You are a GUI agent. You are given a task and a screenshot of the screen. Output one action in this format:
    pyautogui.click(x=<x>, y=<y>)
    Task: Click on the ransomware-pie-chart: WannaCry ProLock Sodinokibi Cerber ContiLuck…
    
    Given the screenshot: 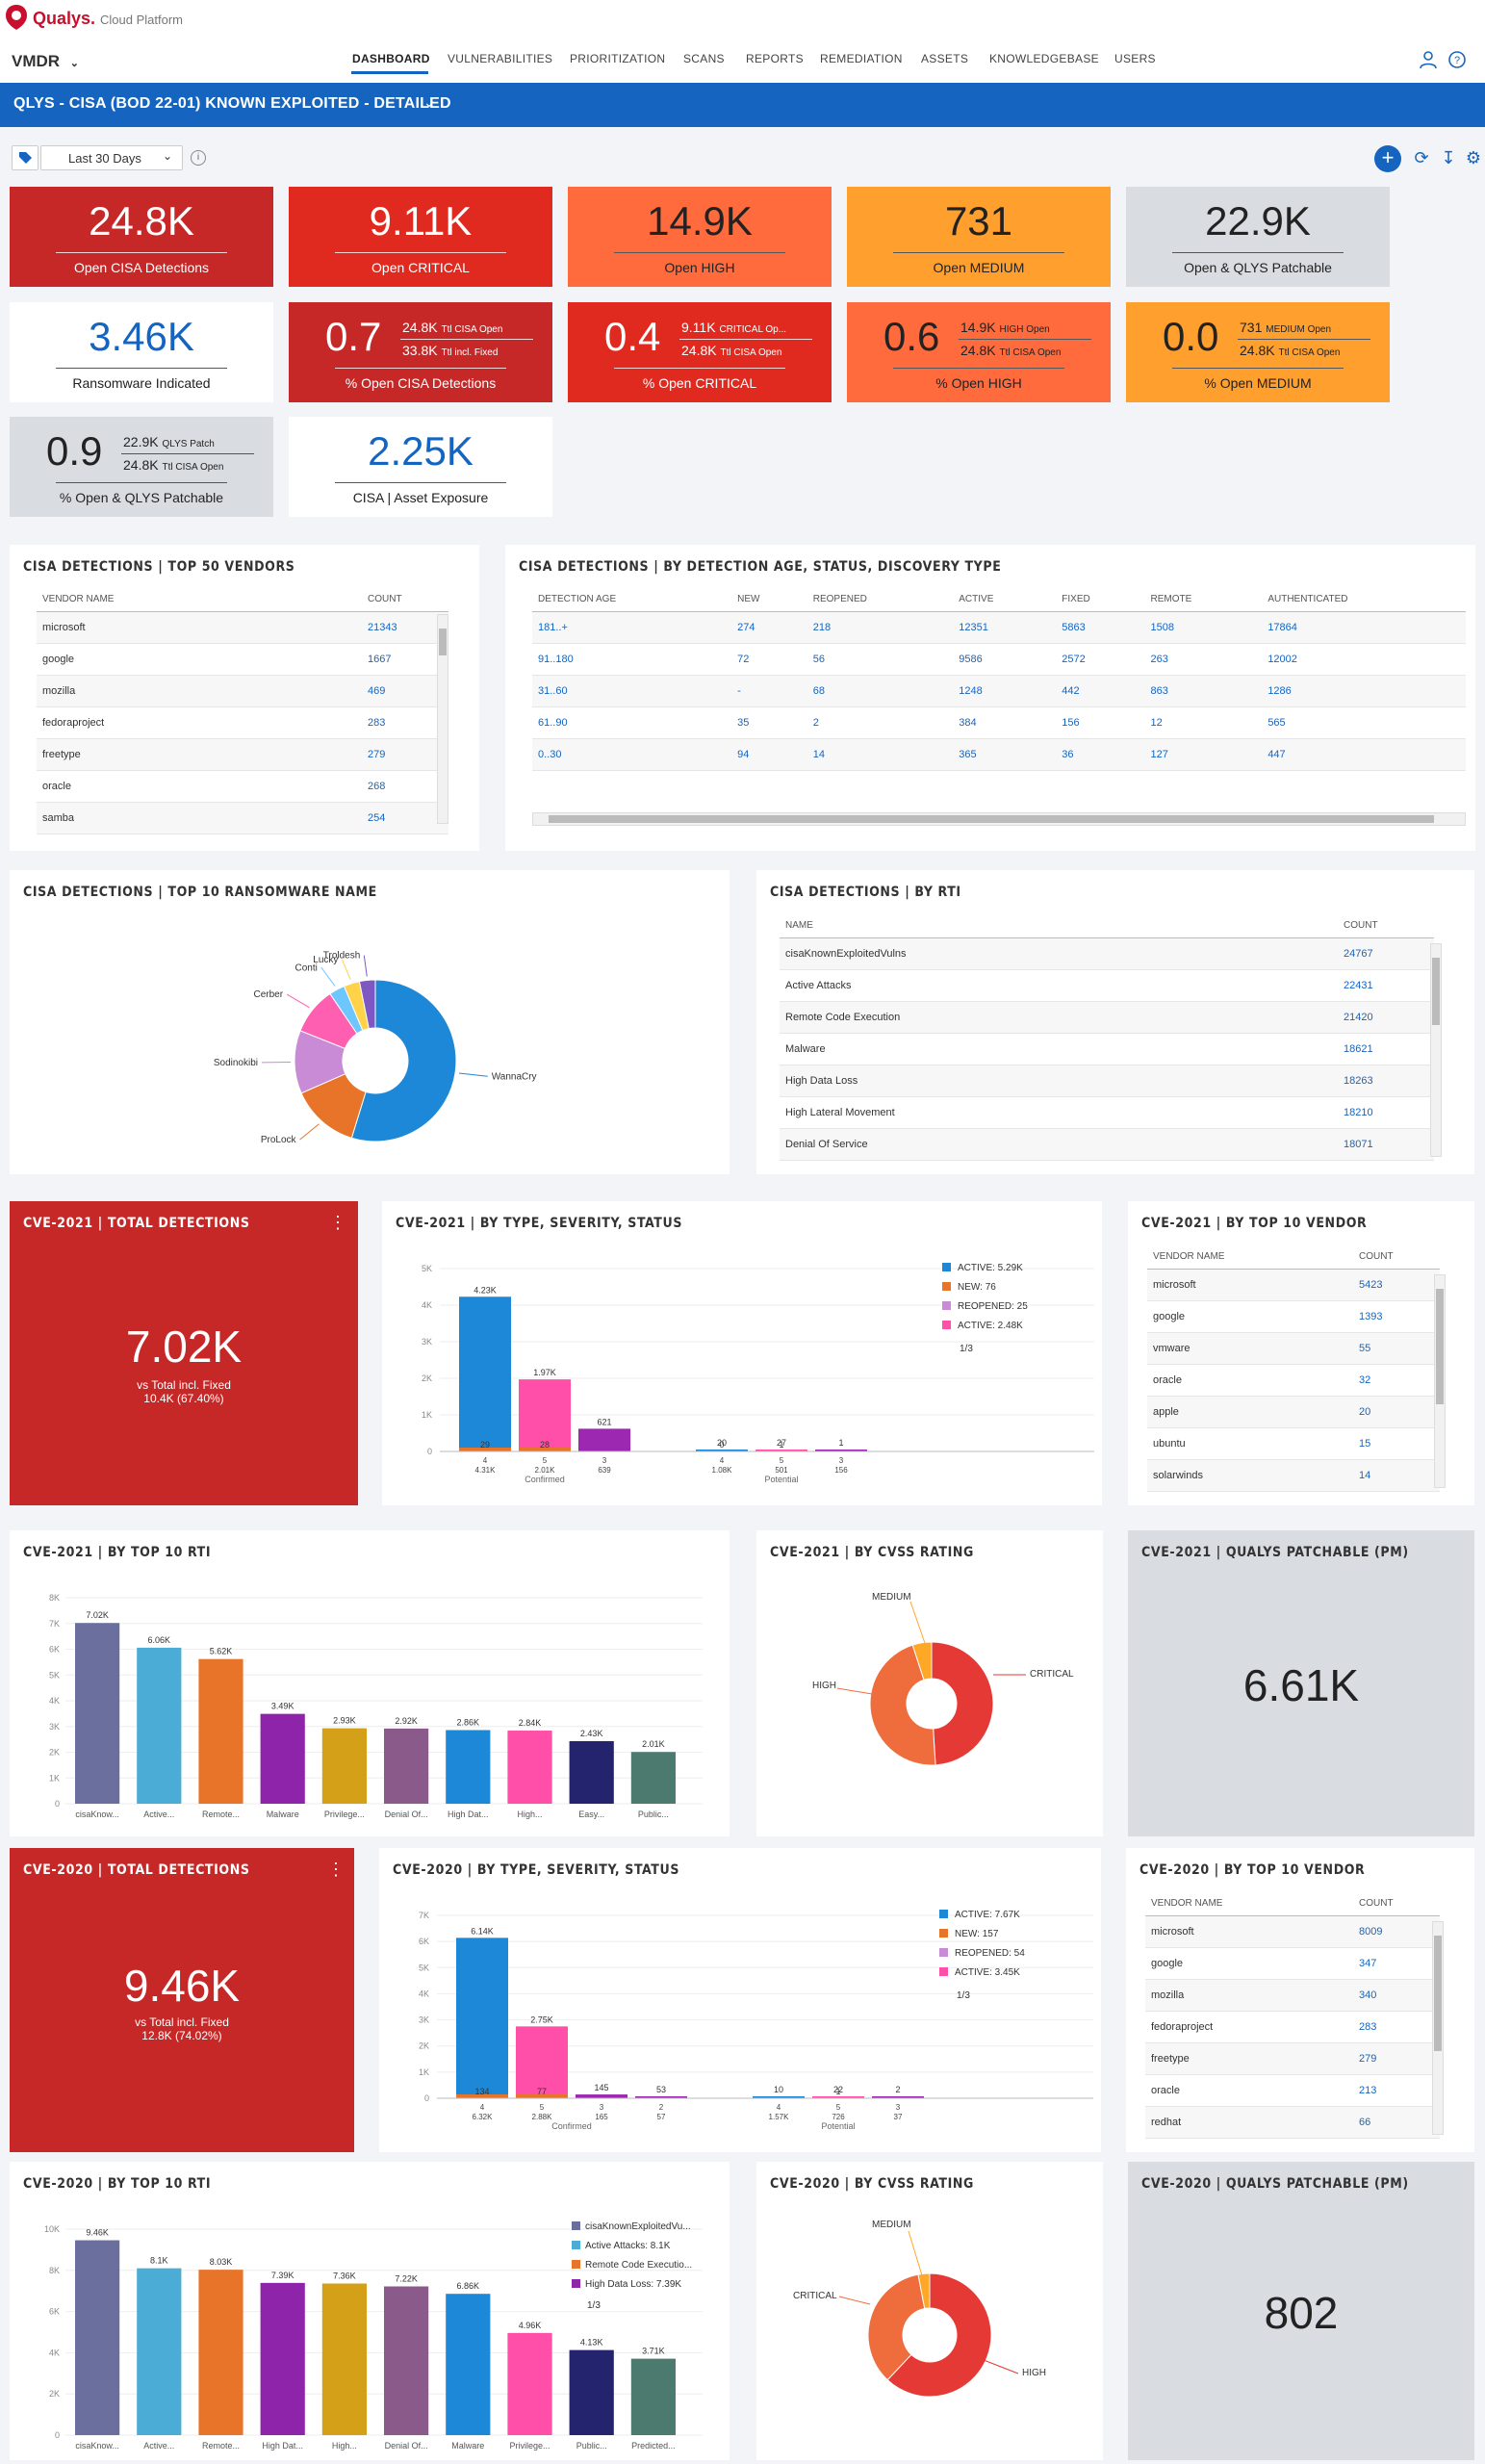 What is the action you would take?
    pyautogui.click(x=370, y=1036)
    